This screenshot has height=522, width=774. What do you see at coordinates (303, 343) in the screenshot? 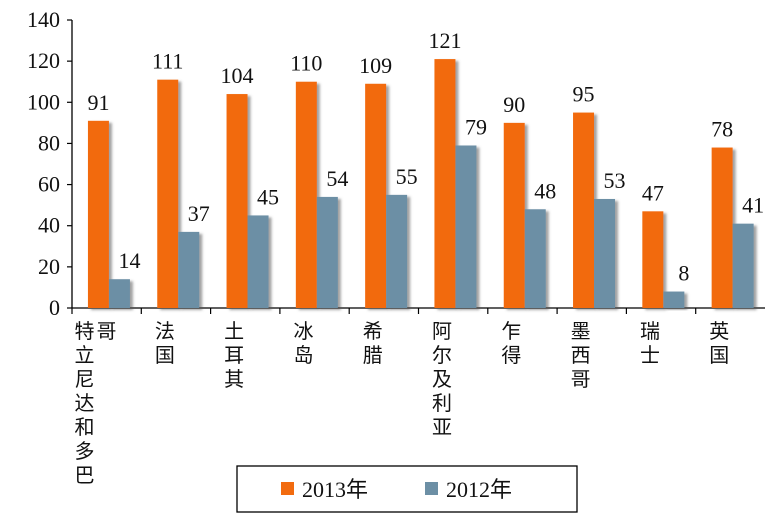
I see `category-label: 冰岛` at bounding box center [303, 343].